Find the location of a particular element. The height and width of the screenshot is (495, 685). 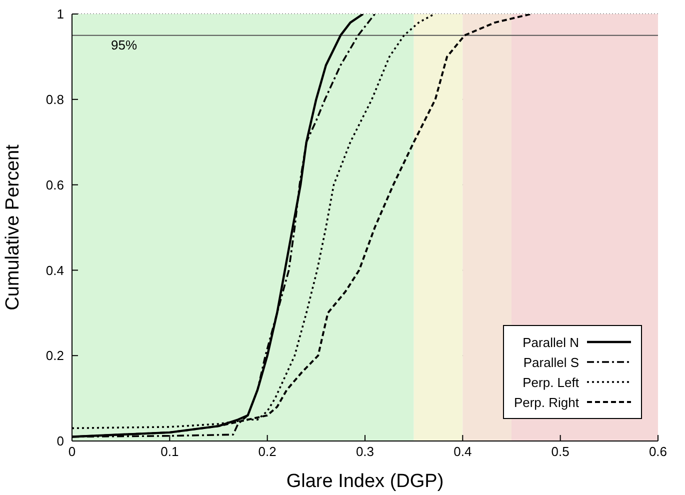

ref-line-label: 95% is located at coordinates (124, 45).